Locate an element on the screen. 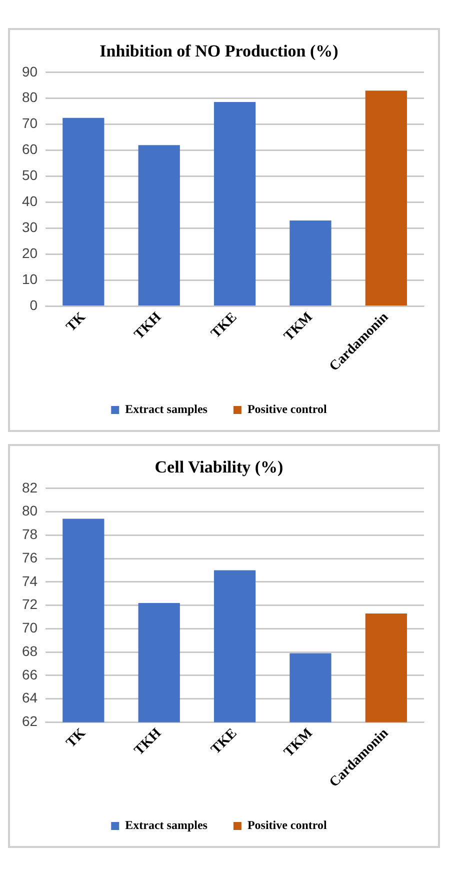 The width and height of the screenshot is (452, 874). y-tick-label: 78 is located at coordinates (30, 534).